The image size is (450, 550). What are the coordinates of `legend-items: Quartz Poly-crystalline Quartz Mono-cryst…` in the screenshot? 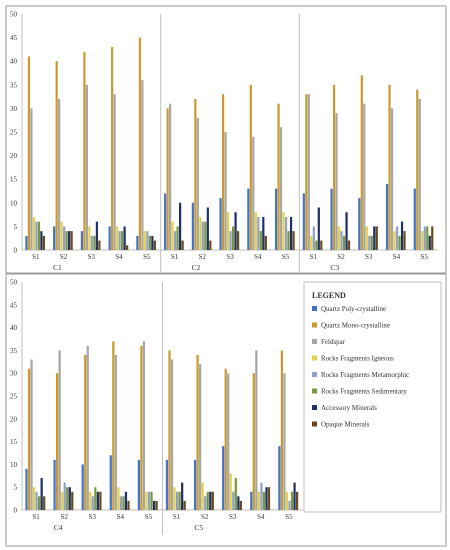 It's located at (360, 367).